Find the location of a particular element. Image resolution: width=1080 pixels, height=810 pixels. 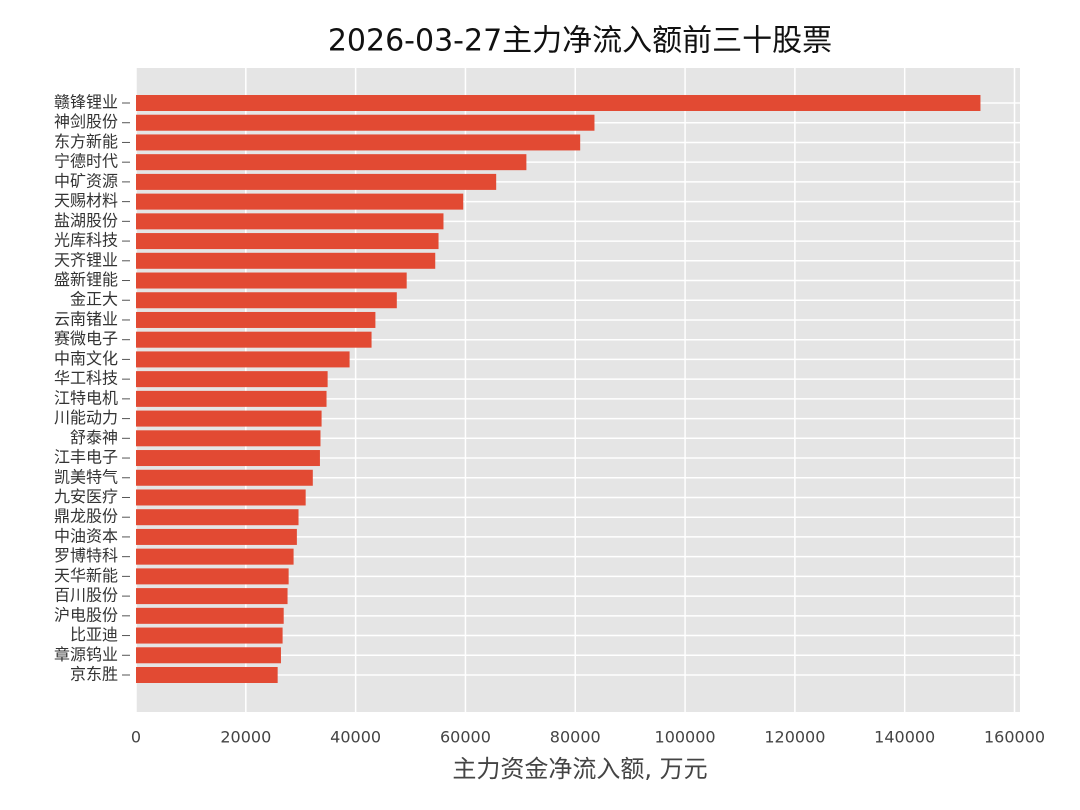

y-tick-label: 天赐材料 is located at coordinates (86, 200).